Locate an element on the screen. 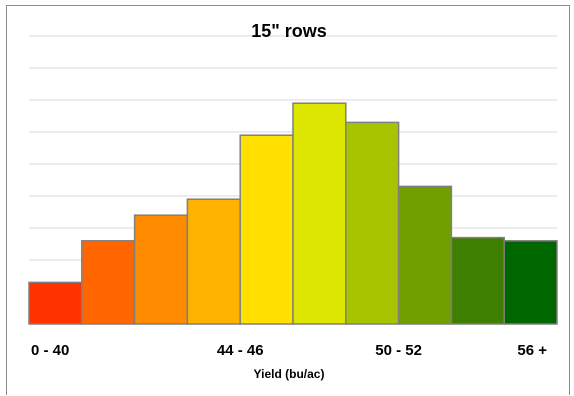  chart-title: 15" rows is located at coordinates (289, 31).